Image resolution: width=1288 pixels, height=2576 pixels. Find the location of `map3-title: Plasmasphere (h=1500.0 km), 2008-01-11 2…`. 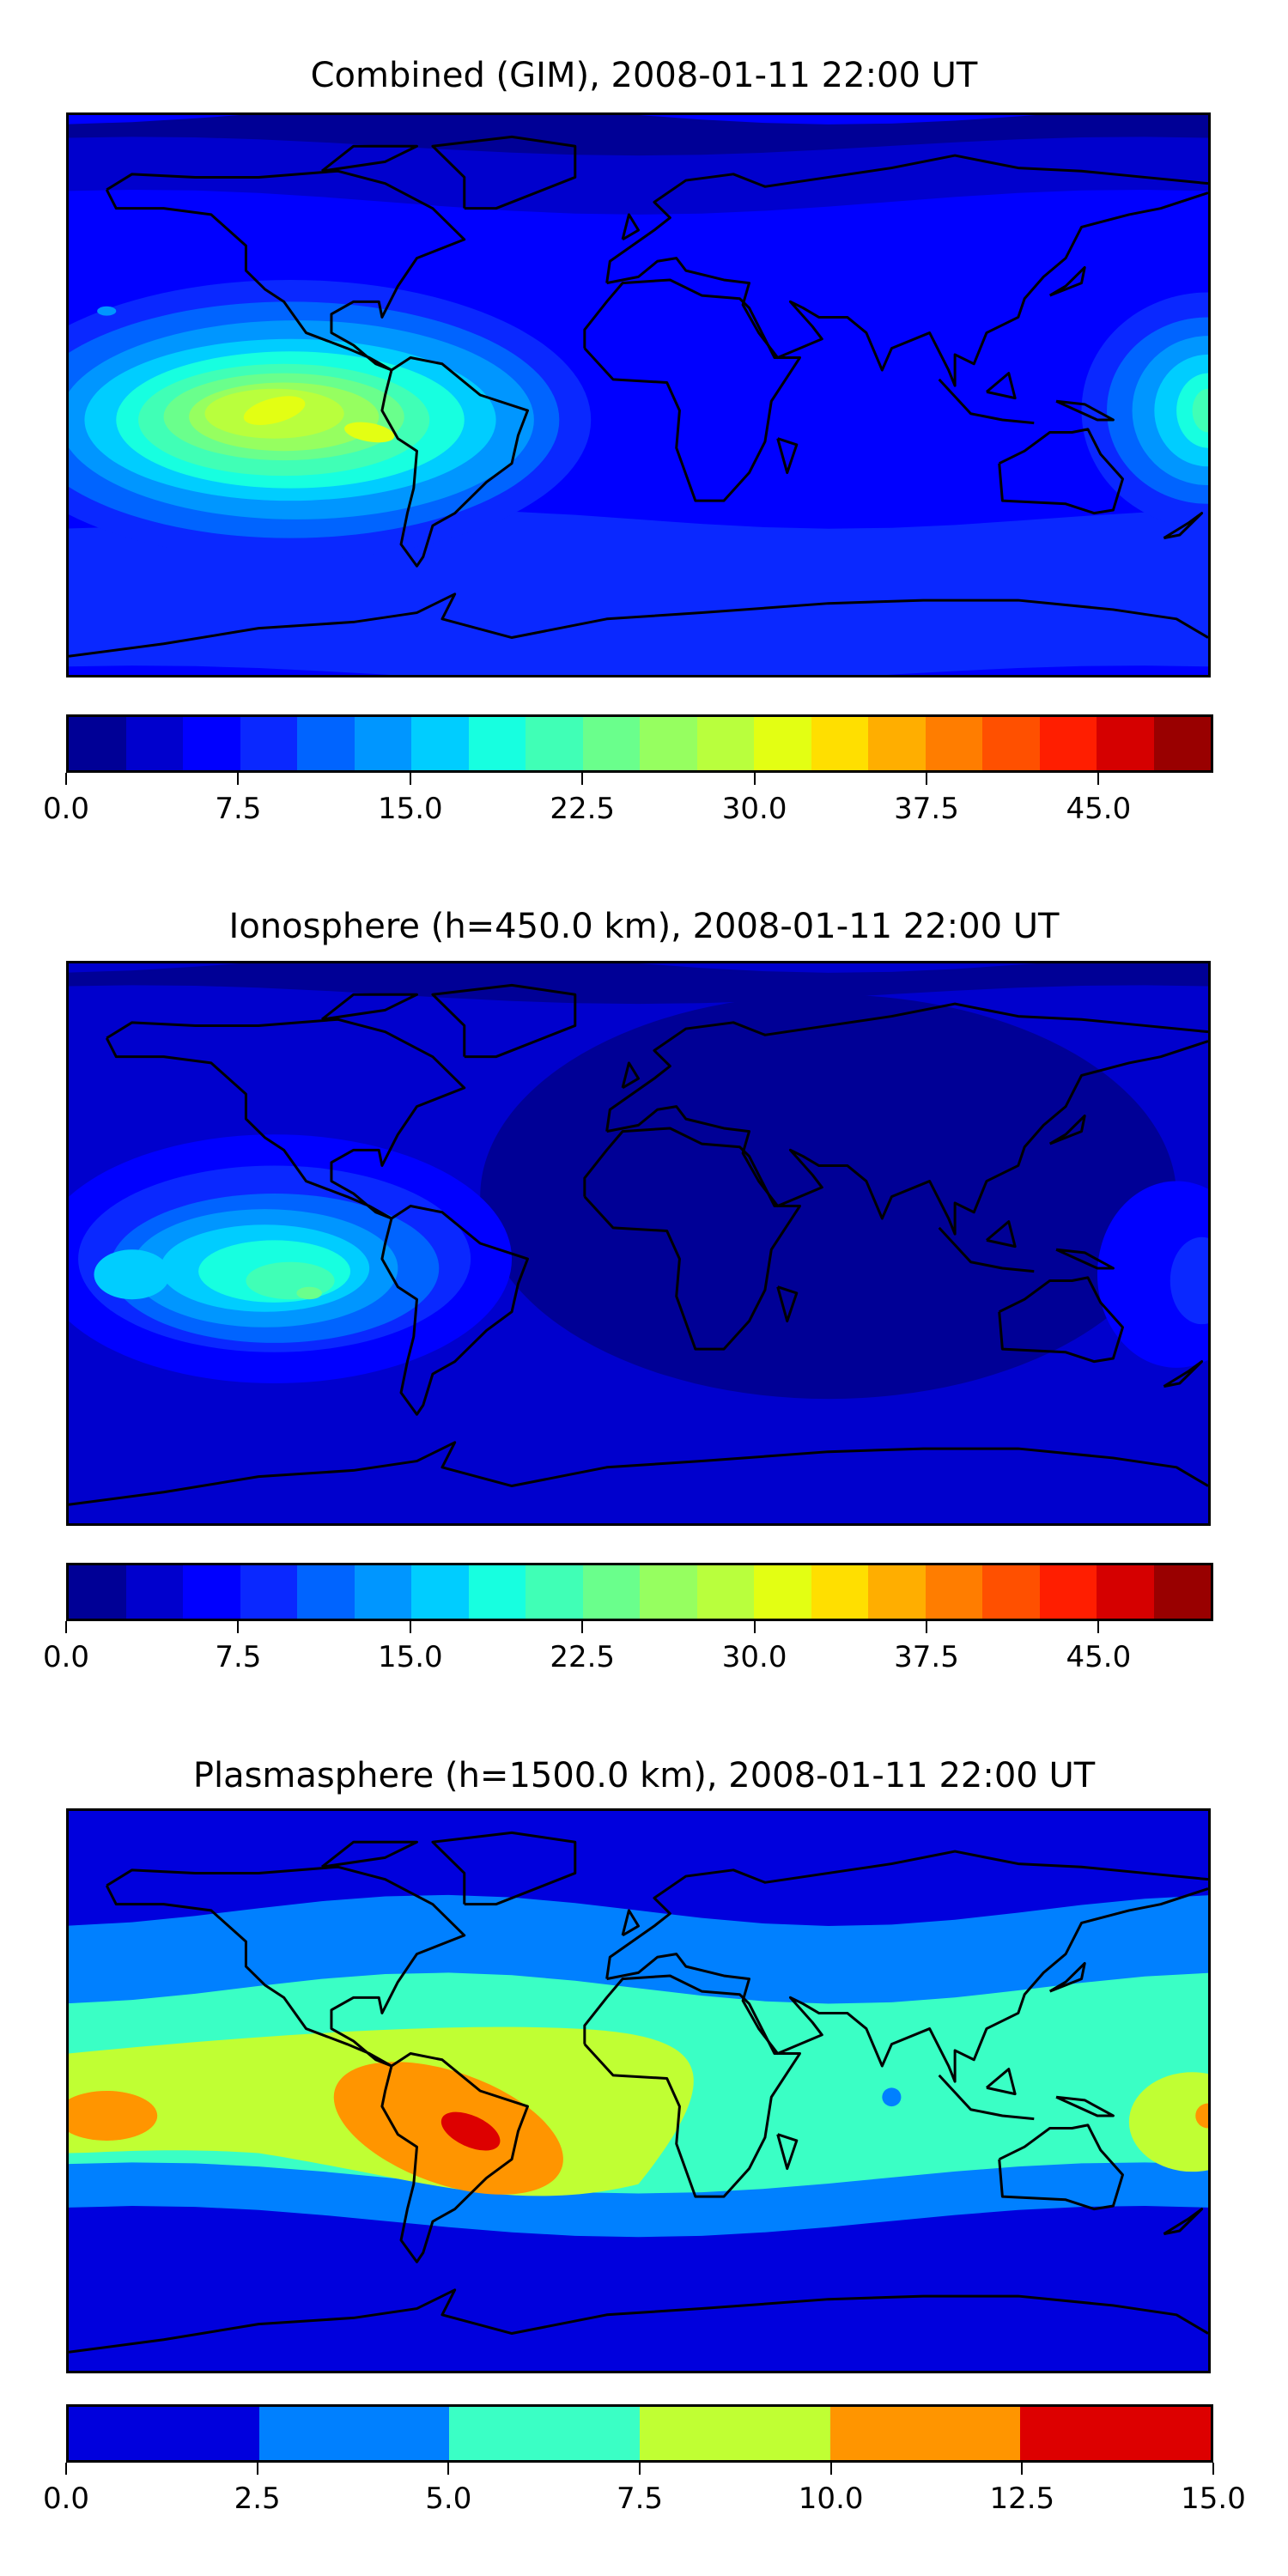

map3-title: Plasmasphere (h=1500.0 km), 2008-01-11 2… is located at coordinates (644, 1776).